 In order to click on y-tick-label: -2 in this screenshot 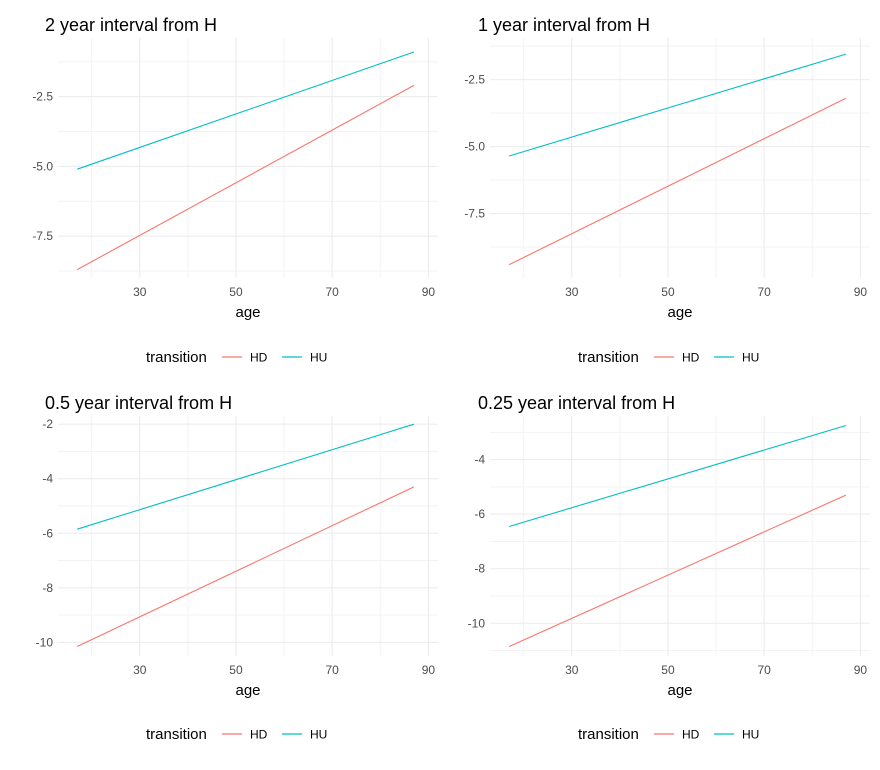, I will do `click(47, 424)`.